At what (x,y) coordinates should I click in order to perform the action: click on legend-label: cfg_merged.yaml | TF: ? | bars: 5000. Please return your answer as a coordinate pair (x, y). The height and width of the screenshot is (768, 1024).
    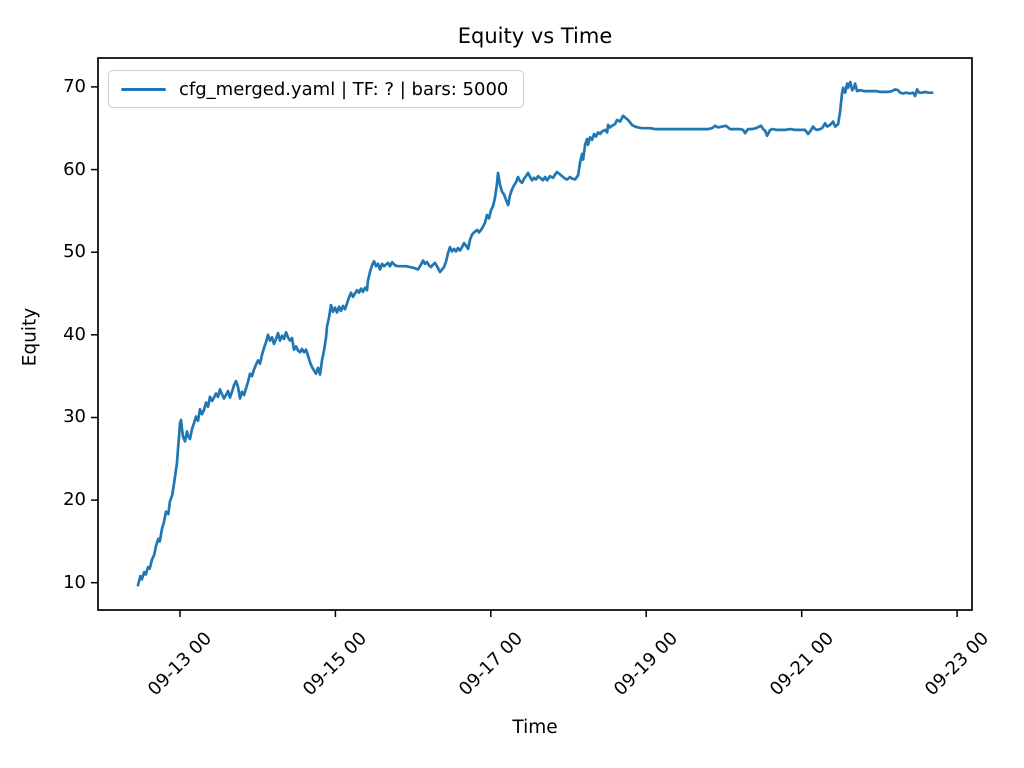
    Looking at the image, I should click on (344, 89).